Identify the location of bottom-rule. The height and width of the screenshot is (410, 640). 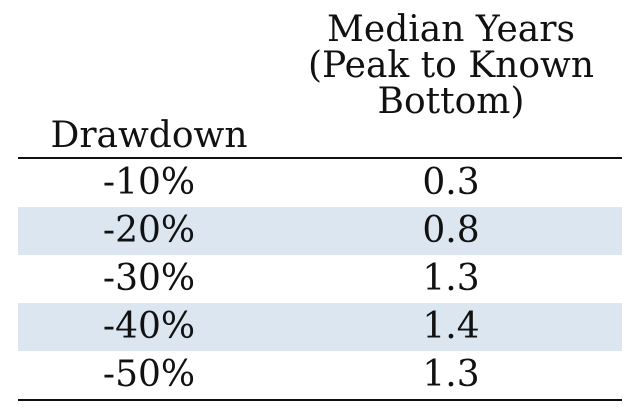
(320, 400).